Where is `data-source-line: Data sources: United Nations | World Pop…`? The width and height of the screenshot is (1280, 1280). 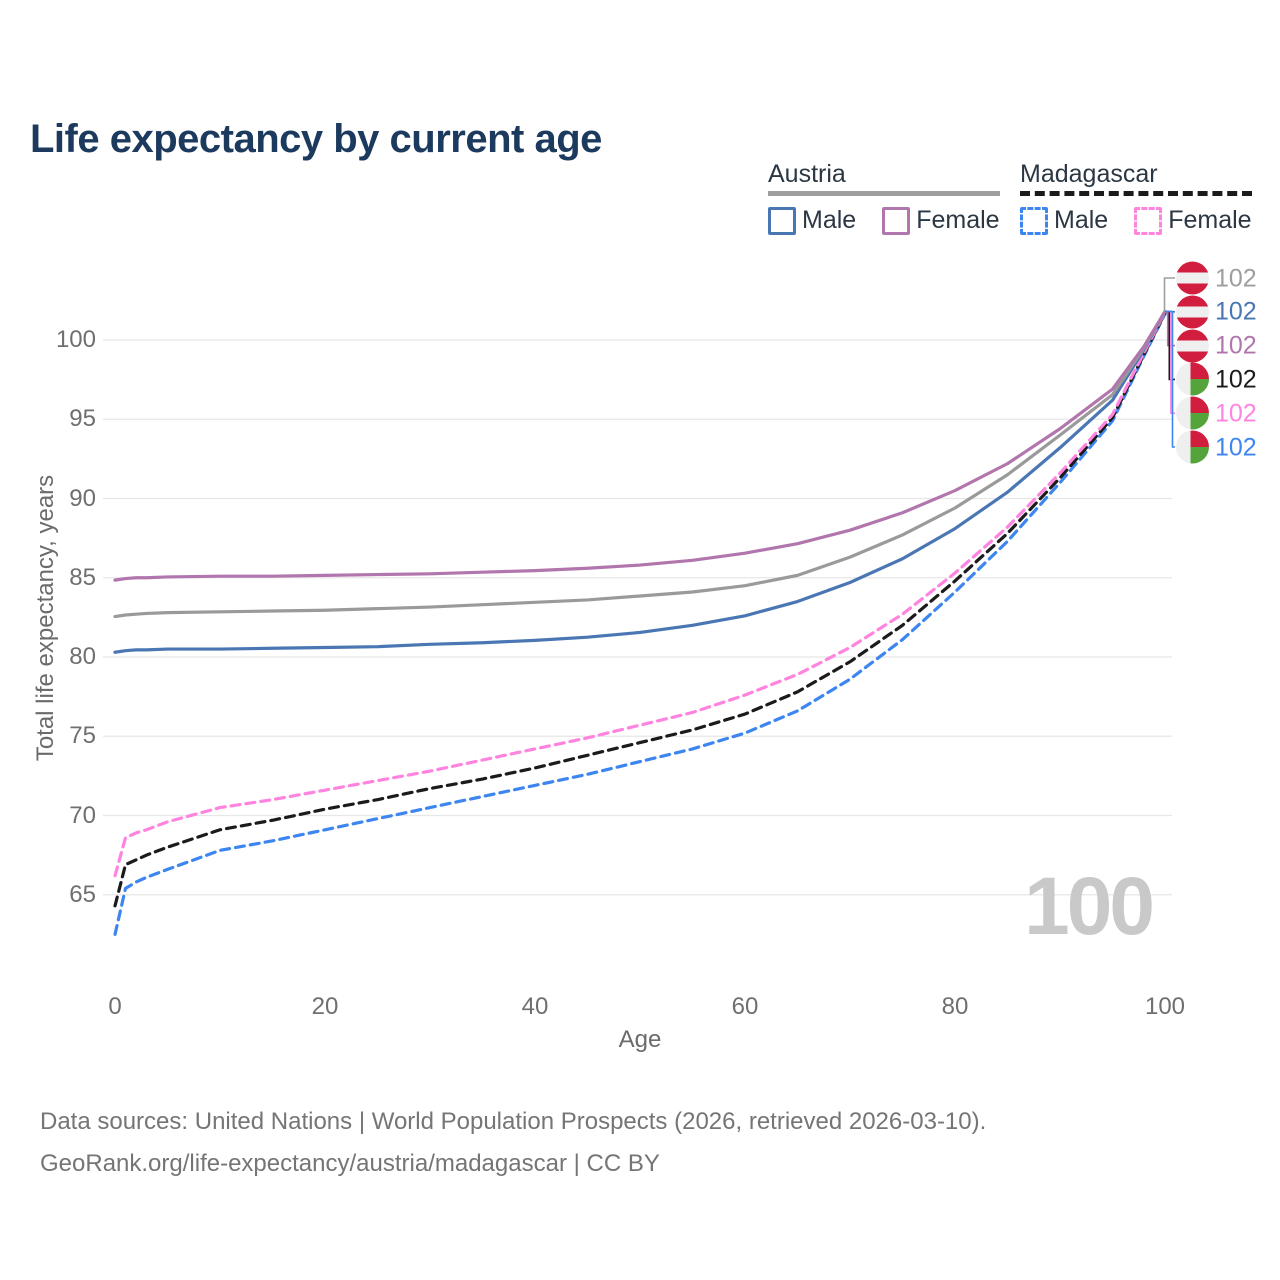 data-source-line: Data sources: United Nations | World Pop… is located at coordinates (513, 1121).